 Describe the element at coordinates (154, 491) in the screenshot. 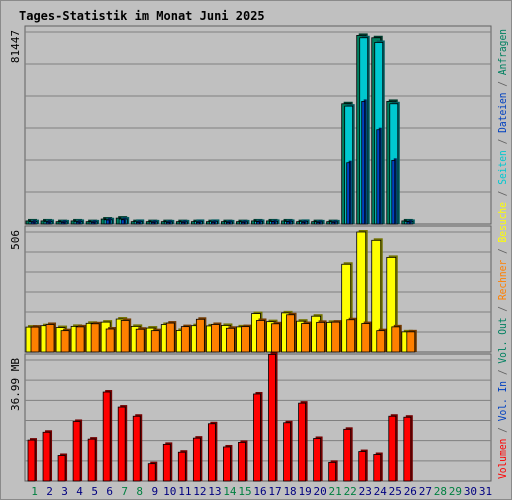

I see `x-tick-label-9: 9` at that location.